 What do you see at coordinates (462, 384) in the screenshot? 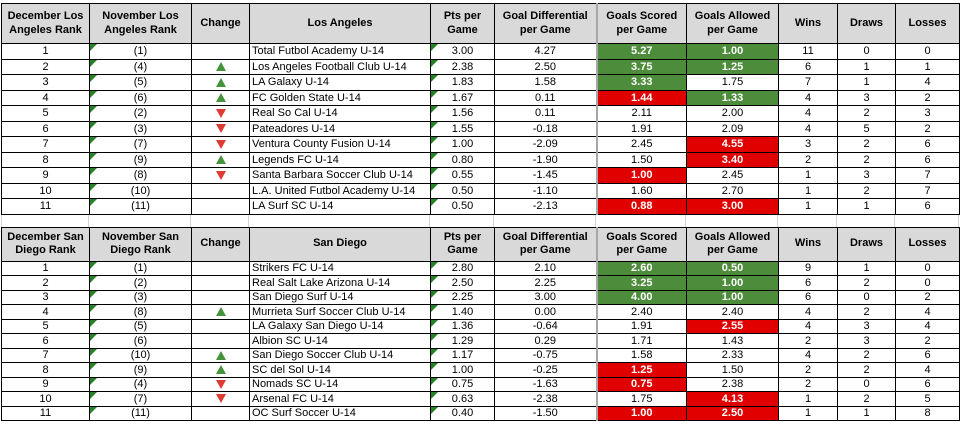
I see `san-diego-cell-pts: 0.75` at bounding box center [462, 384].